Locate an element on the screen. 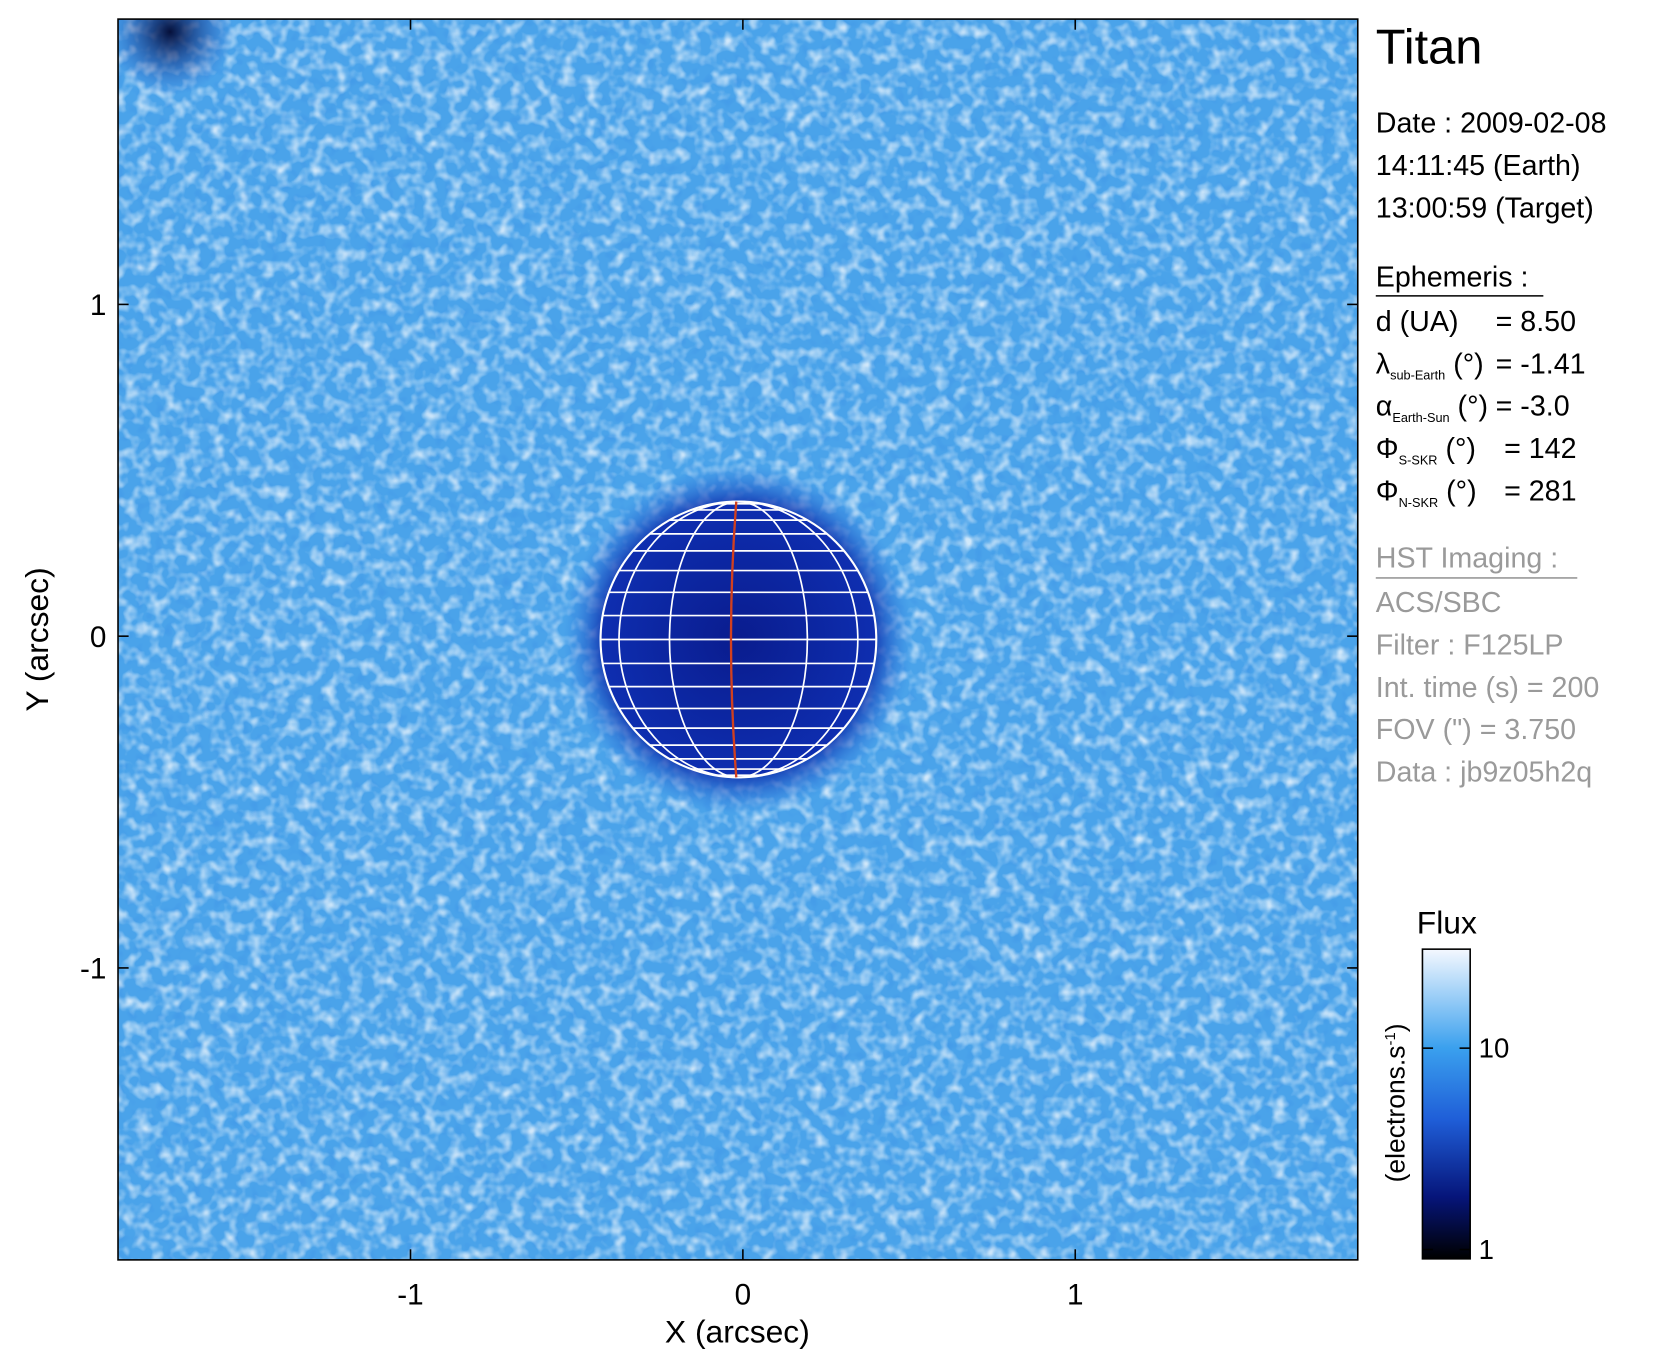 The height and width of the screenshot is (1367, 1655). panel-title: Titan is located at coordinates (1429, 48).